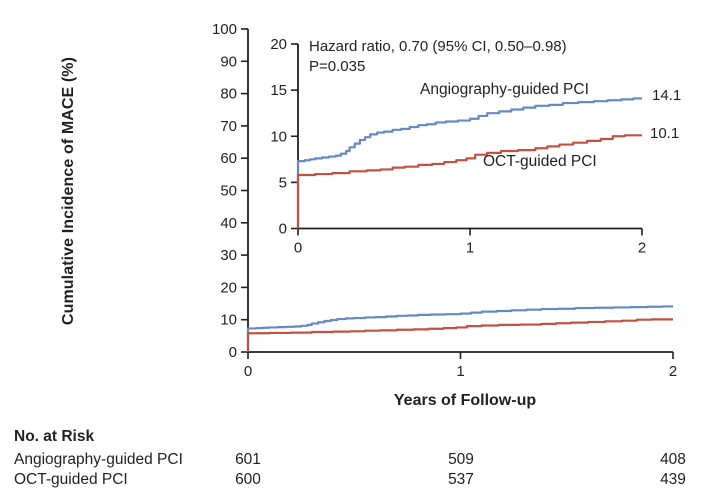 This screenshot has height=504, width=703. What do you see at coordinates (228, 94) in the screenshot?
I see `svg-text: 80` at bounding box center [228, 94].